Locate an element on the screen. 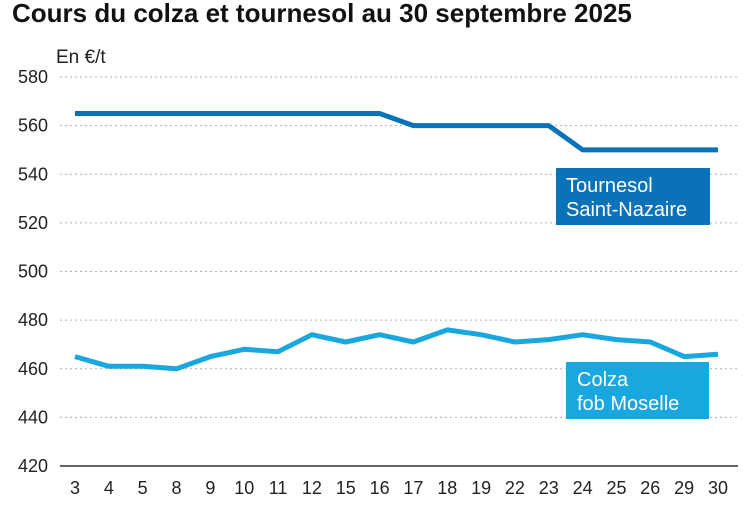 The width and height of the screenshot is (747, 513). x-tick-label: 12 is located at coordinates (312, 488).